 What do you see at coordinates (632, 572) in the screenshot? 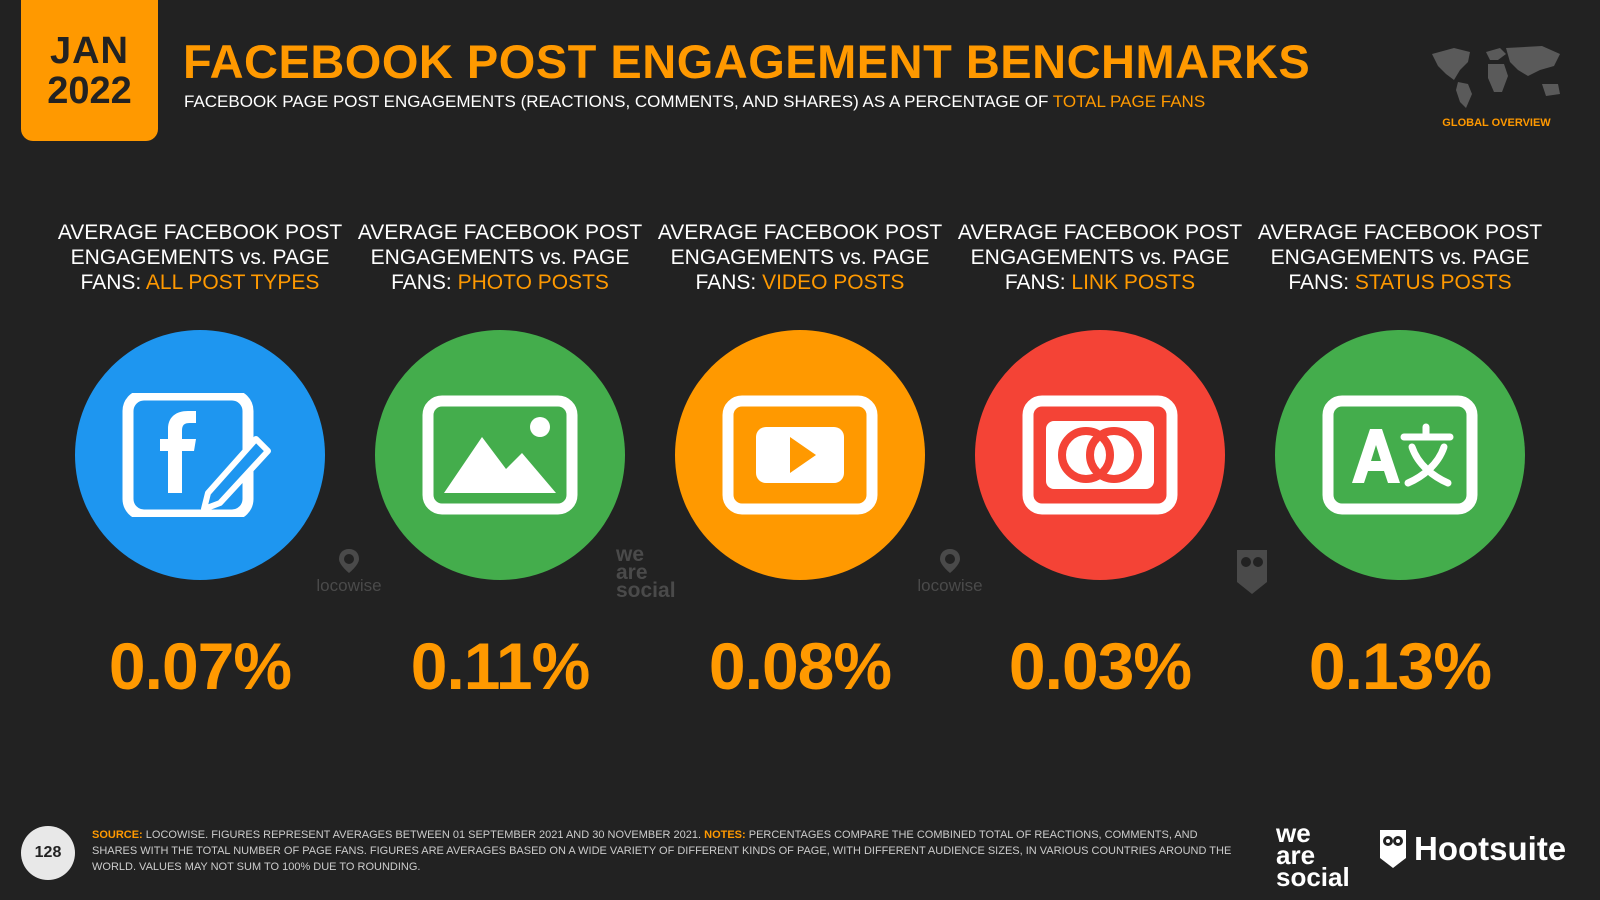
I see `watermark-are: are` at bounding box center [632, 572].